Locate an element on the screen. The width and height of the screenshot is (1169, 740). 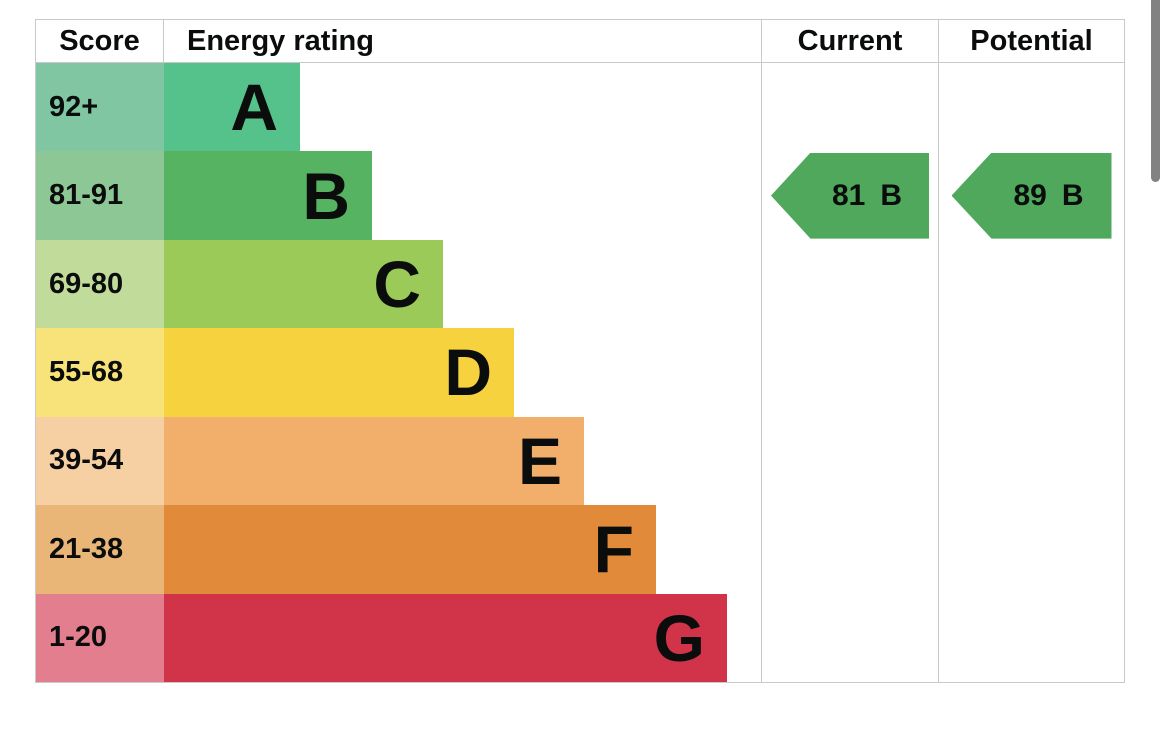
table-header-row: Score Energy rating Current Potential is located at coordinates (580, 41).